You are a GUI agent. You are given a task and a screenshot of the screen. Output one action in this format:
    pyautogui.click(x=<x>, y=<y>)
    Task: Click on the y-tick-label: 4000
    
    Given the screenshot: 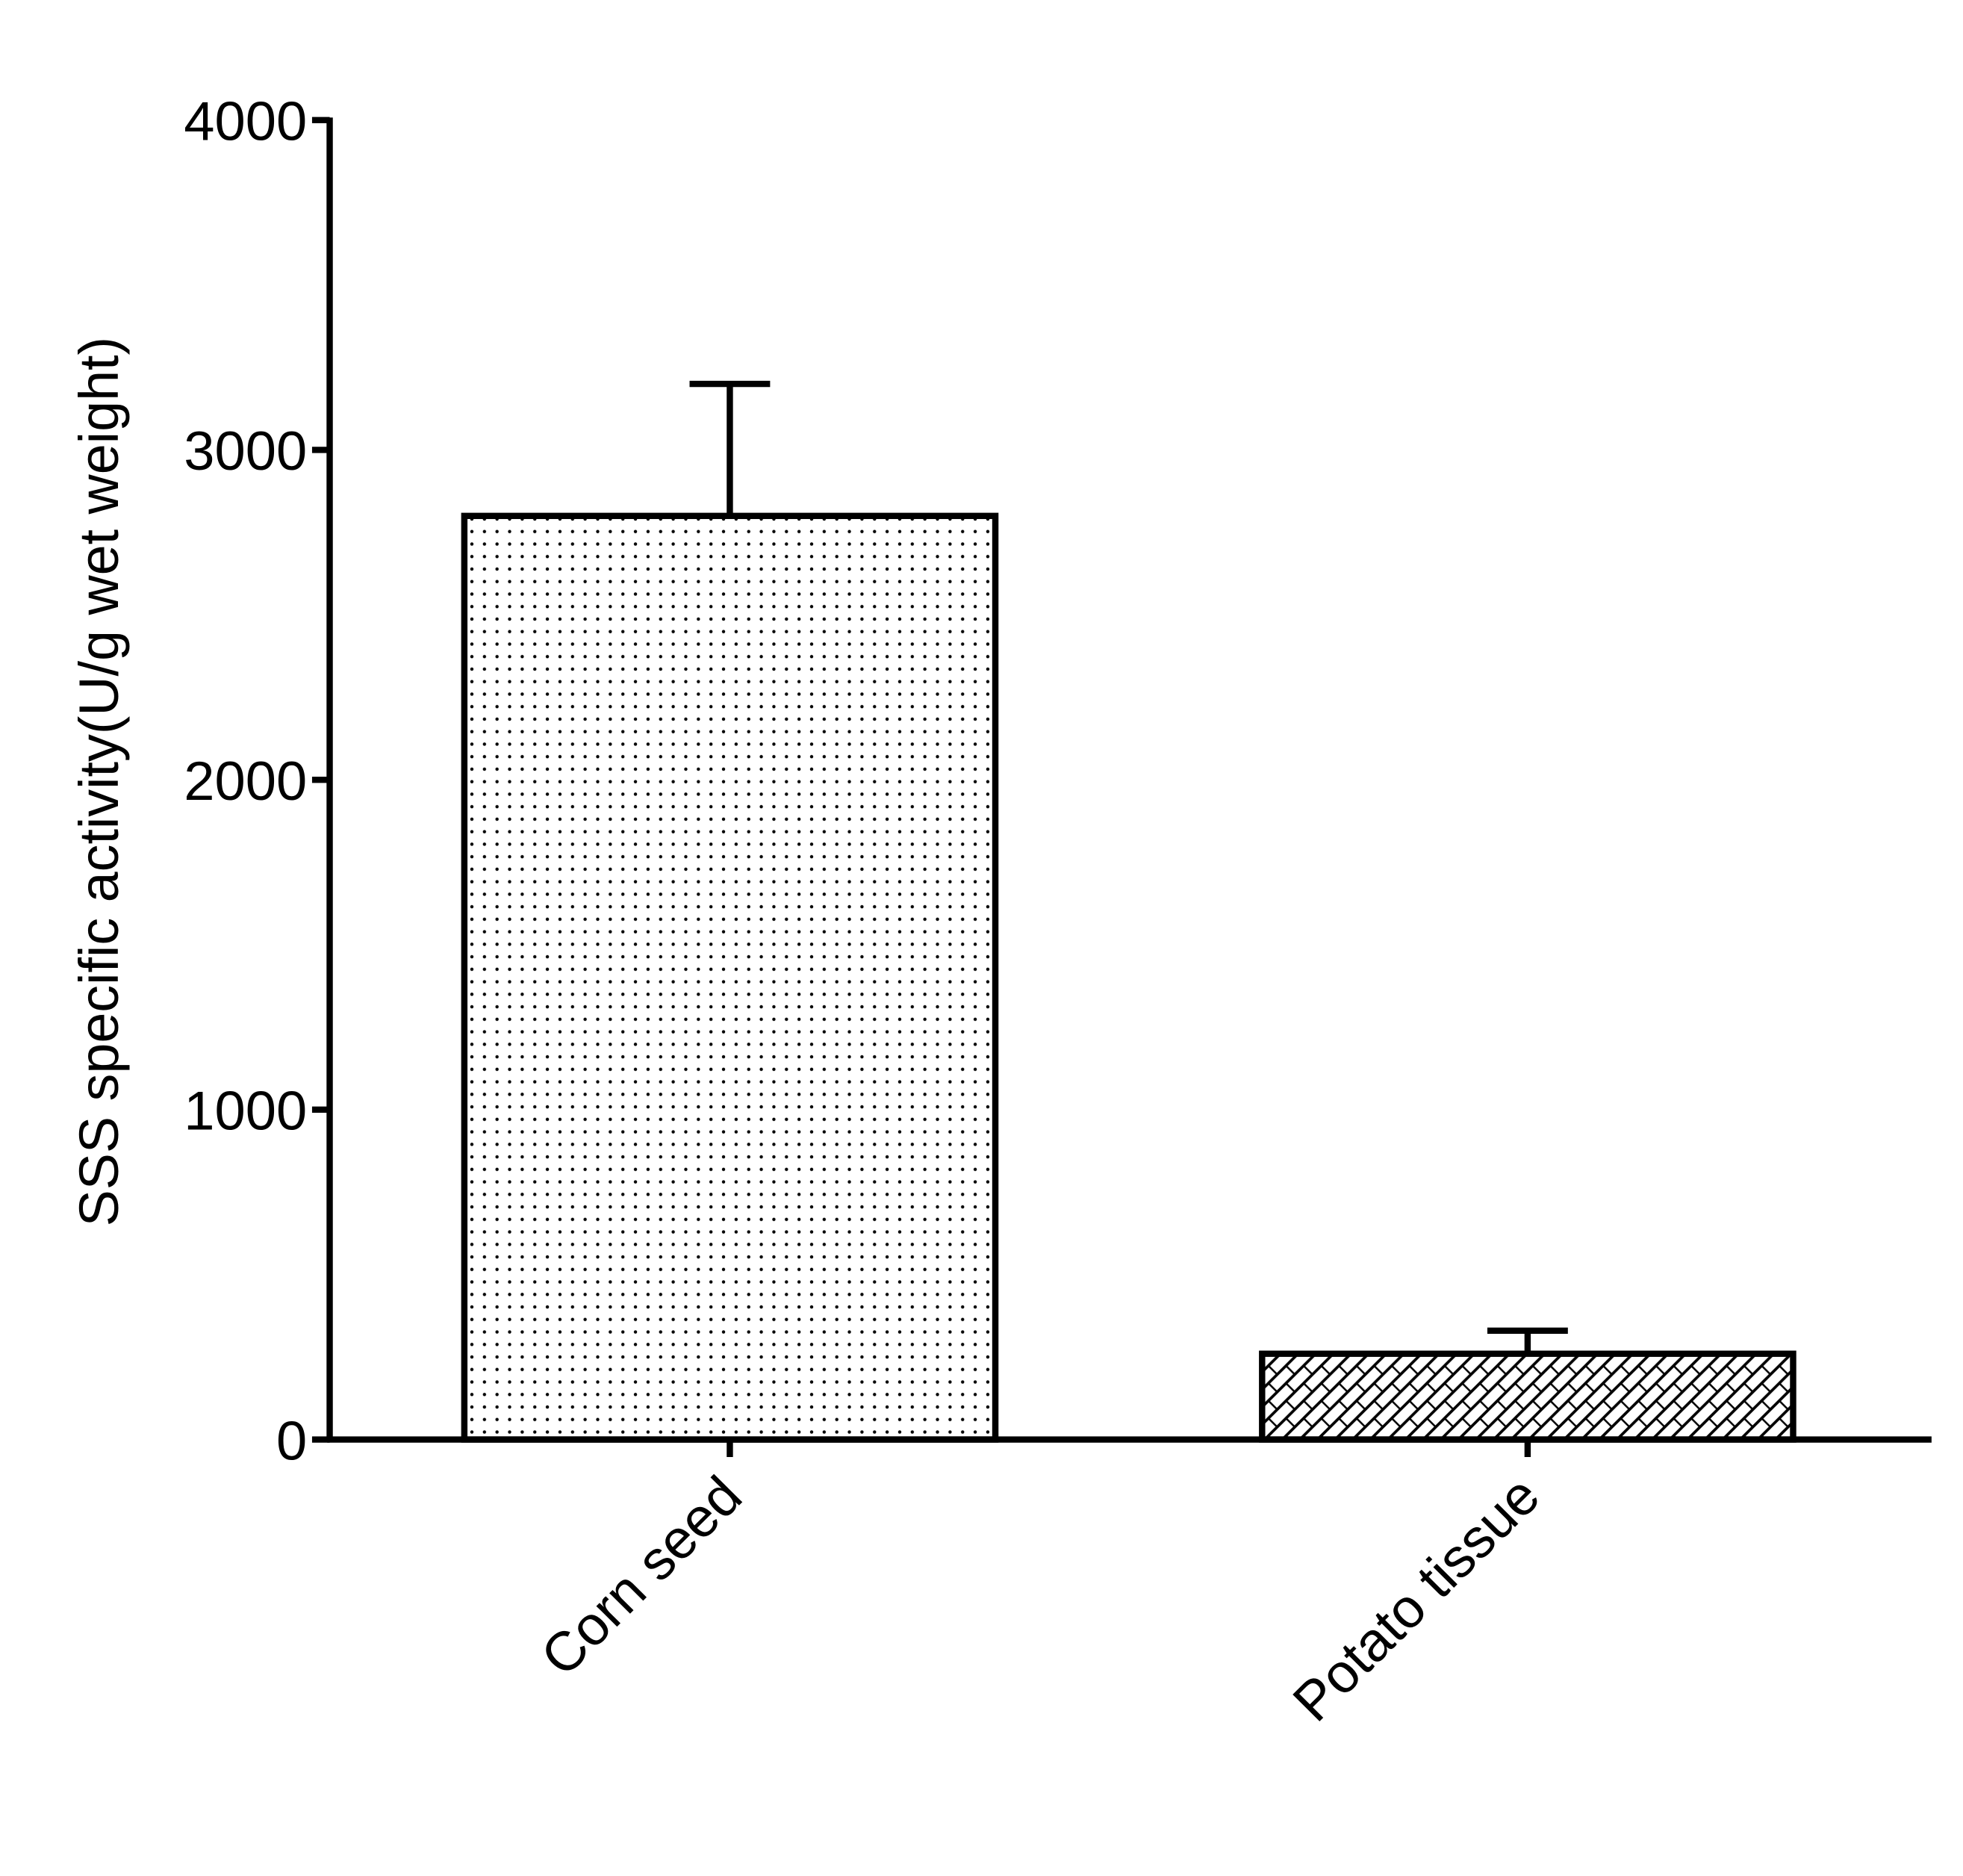 What is the action you would take?
    pyautogui.click(x=245, y=121)
    